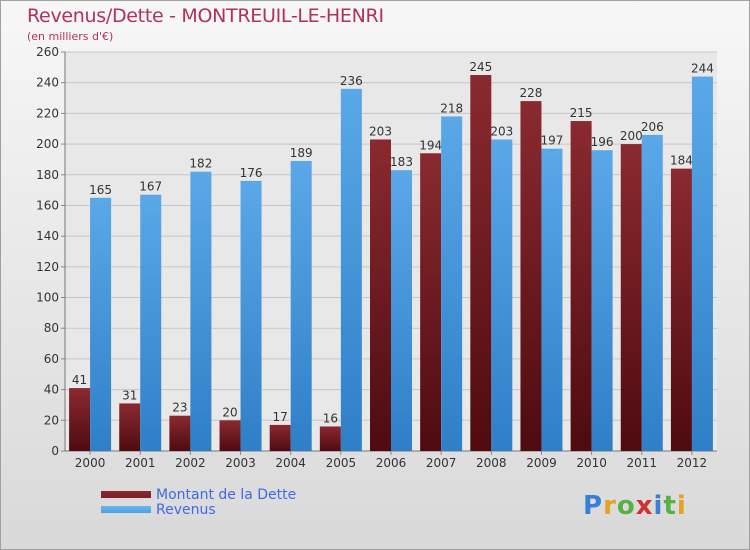  What do you see at coordinates (47, 205) in the screenshot?
I see `y-tick-label: 160` at bounding box center [47, 205].